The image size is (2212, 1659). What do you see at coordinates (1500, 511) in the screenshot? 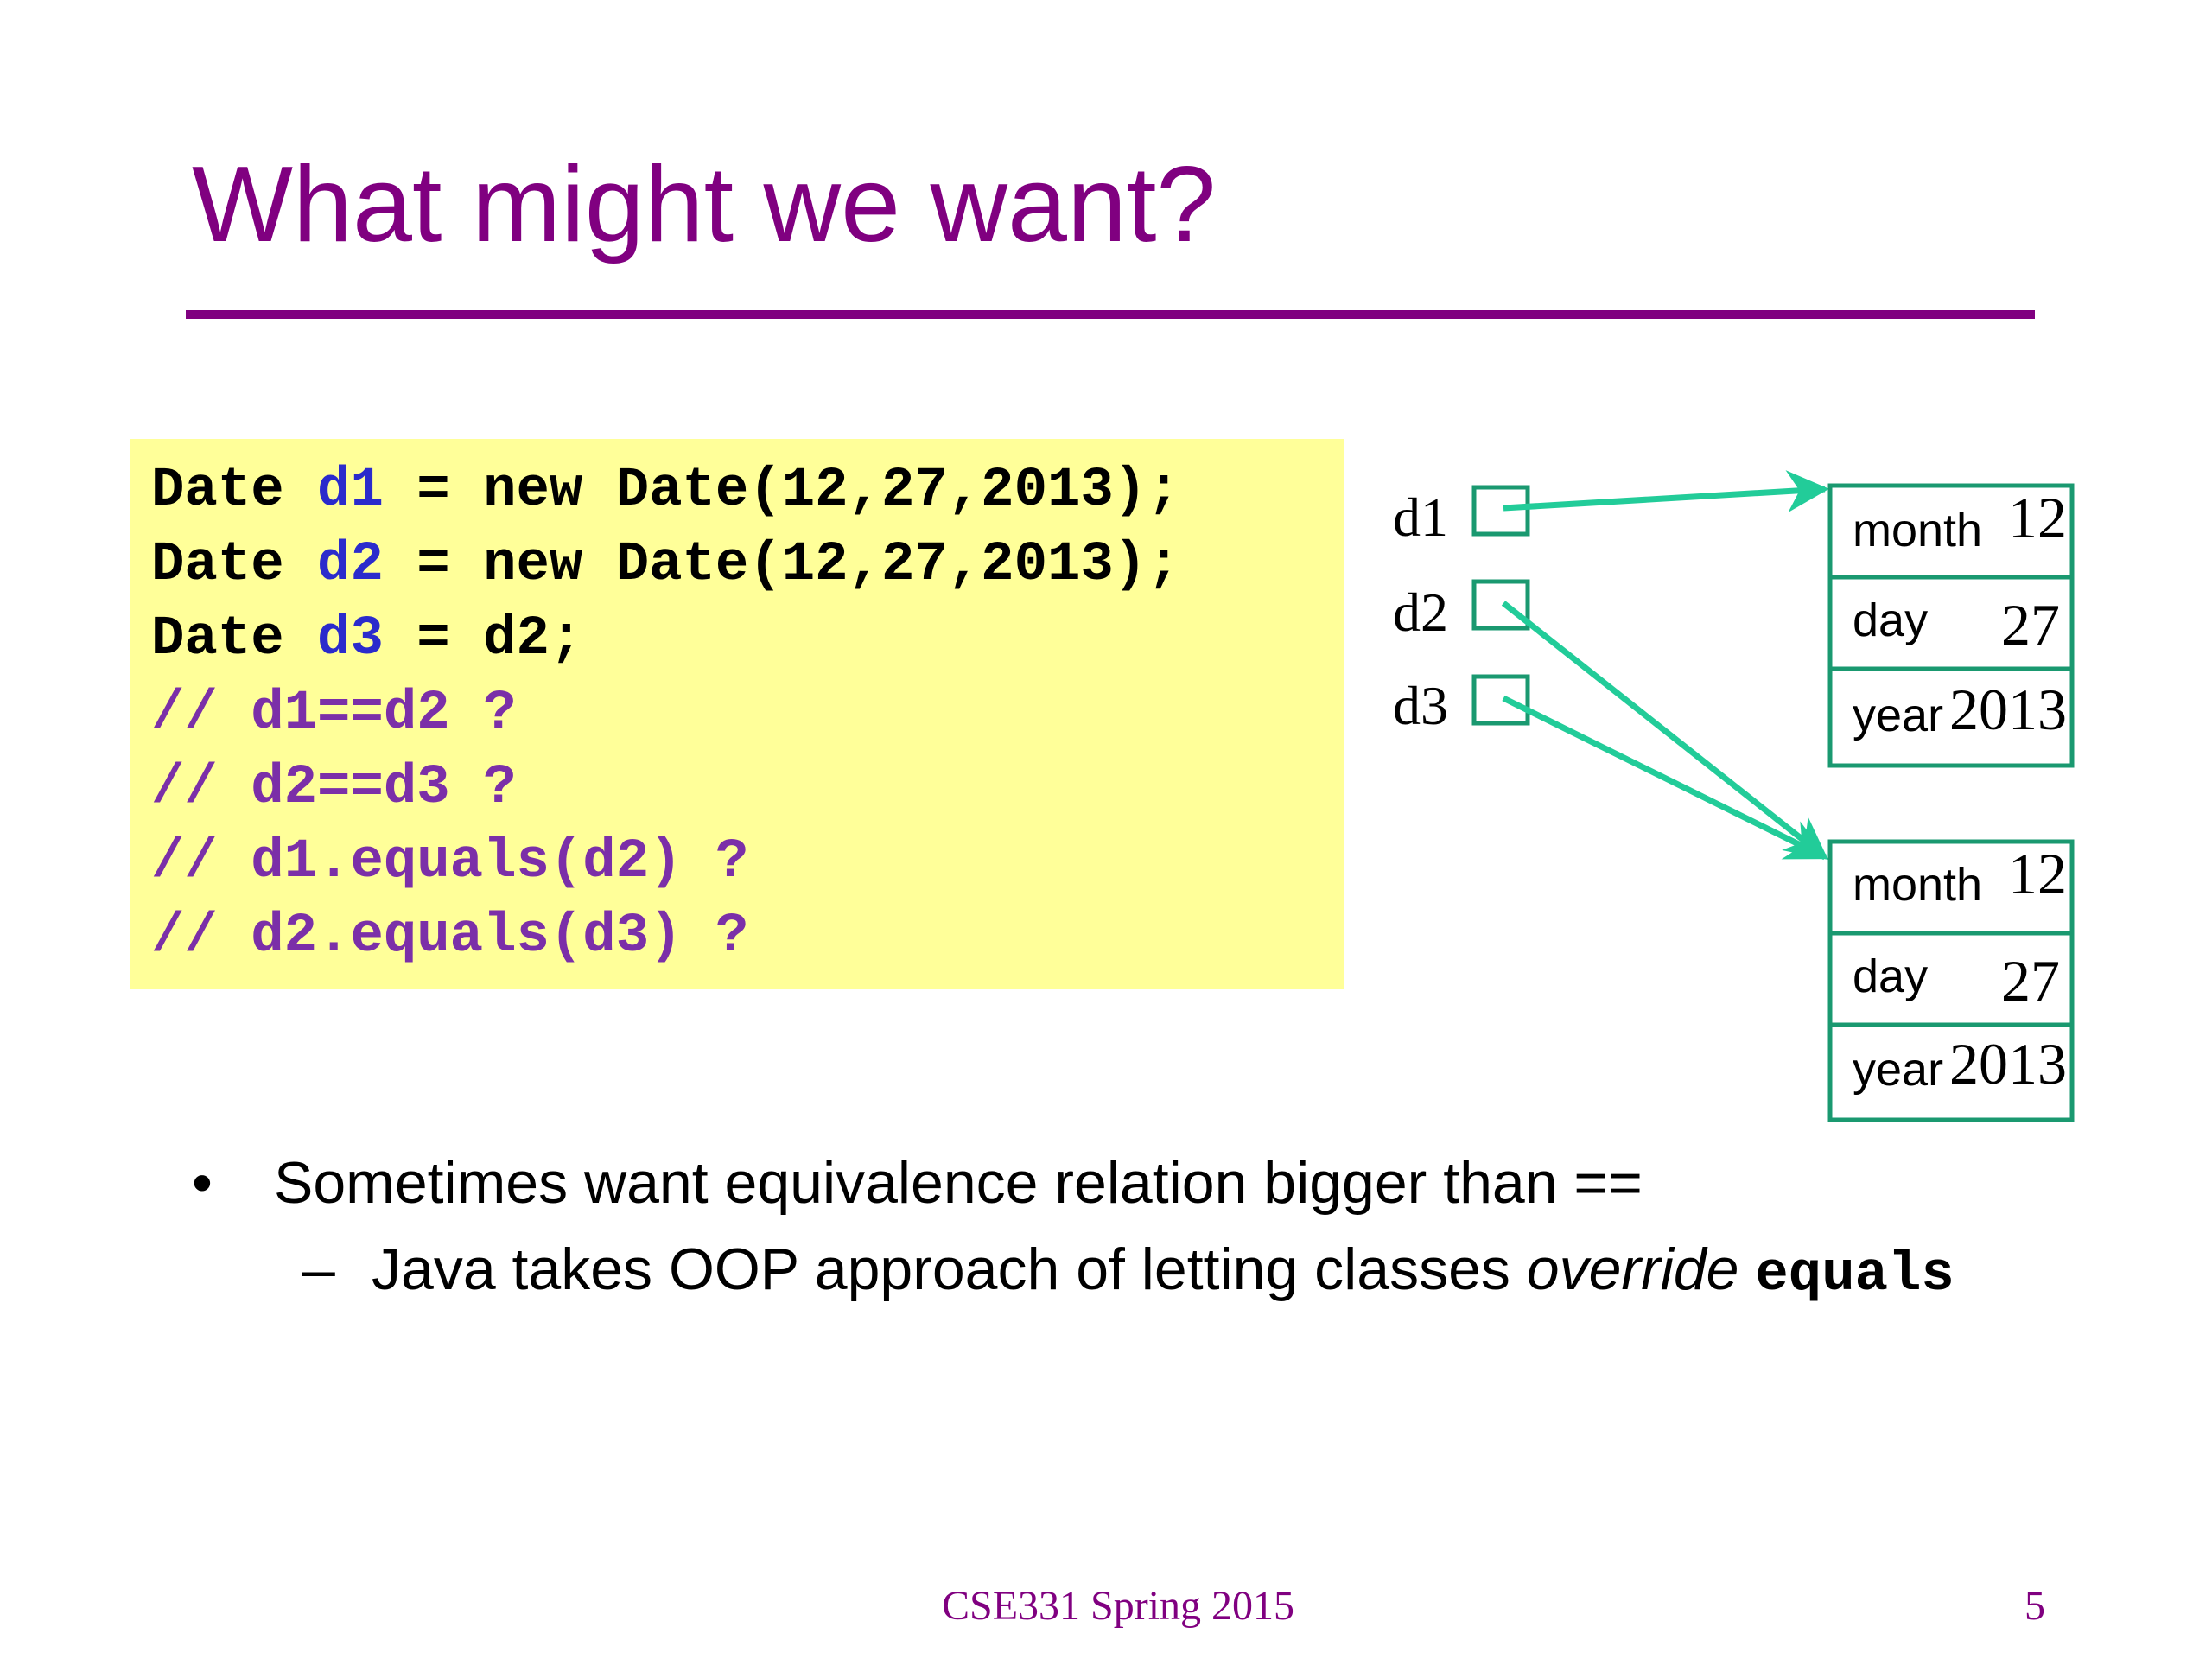
I see `reference-box-d1` at bounding box center [1500, 511].